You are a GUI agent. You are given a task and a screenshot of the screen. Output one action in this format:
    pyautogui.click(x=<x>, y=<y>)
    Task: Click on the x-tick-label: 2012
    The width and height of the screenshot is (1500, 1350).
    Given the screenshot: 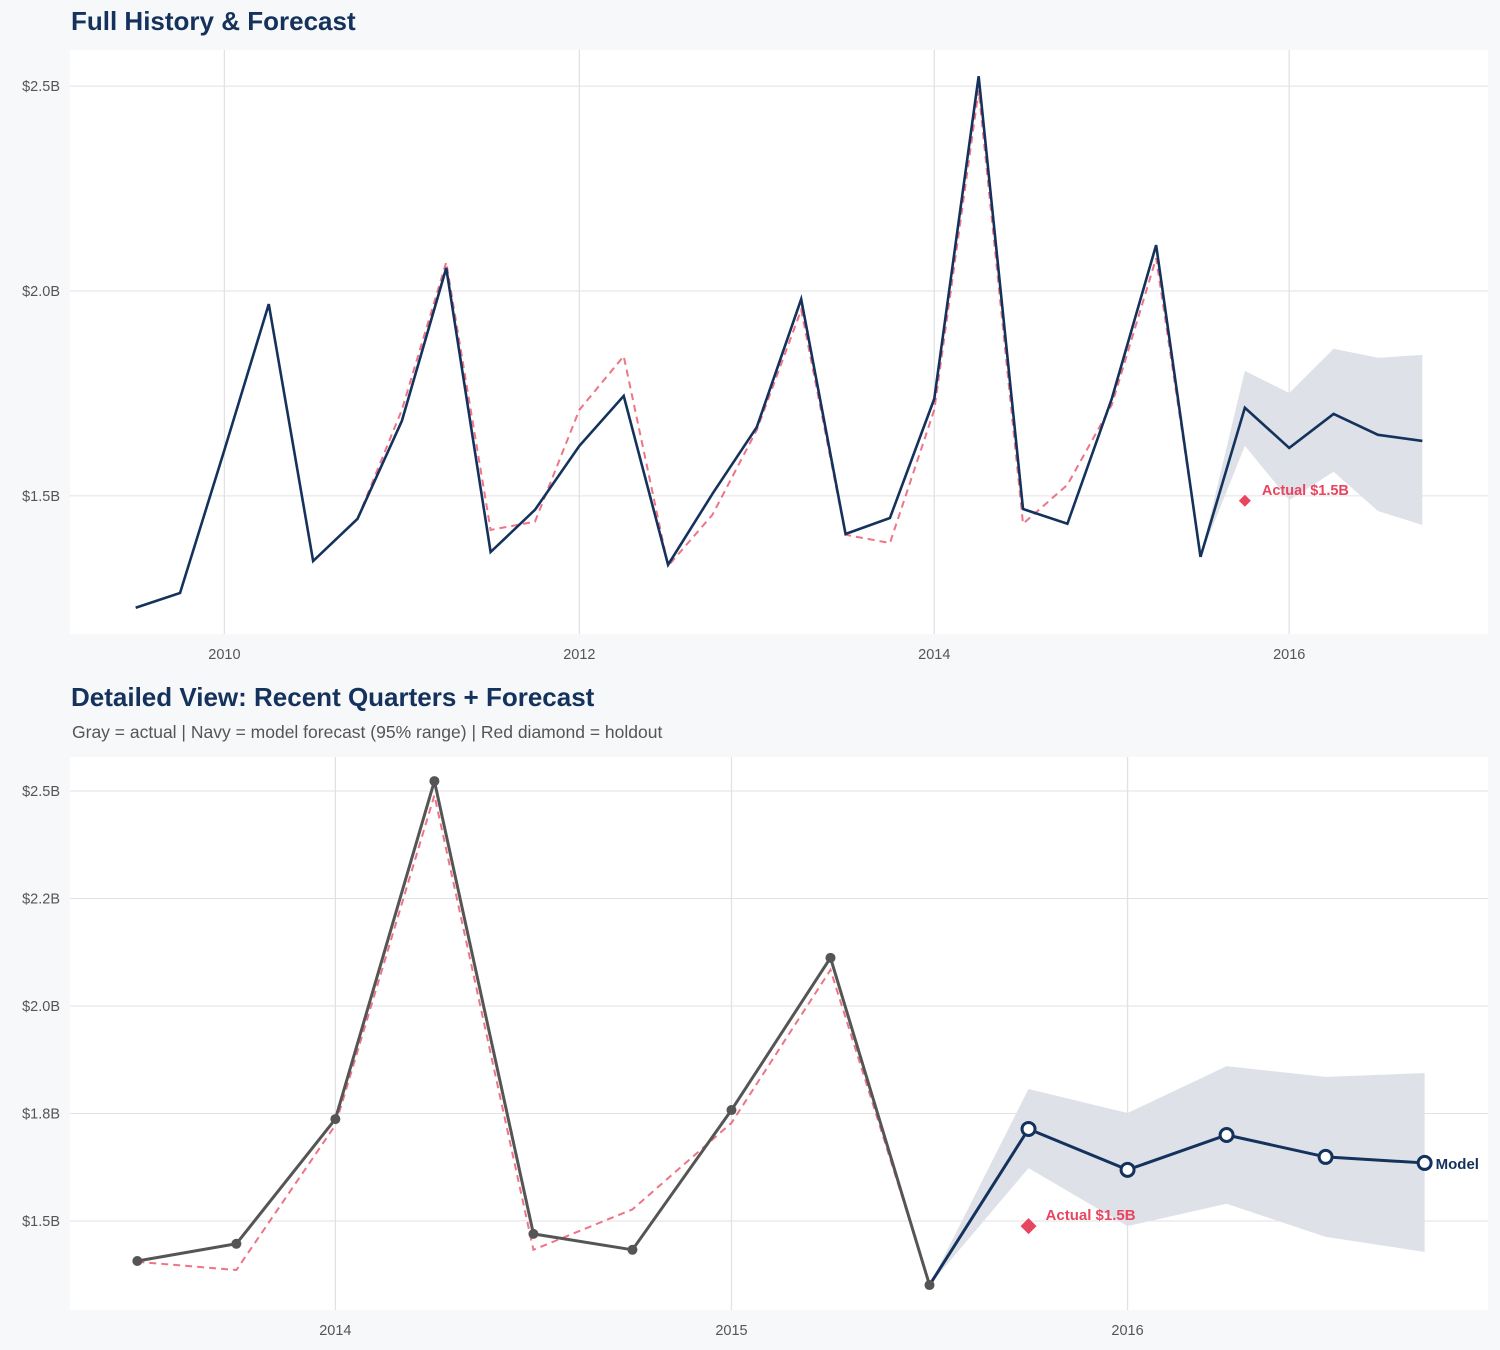 What is the action you would take?
    pyautogui.click(x=579, y=655)
    